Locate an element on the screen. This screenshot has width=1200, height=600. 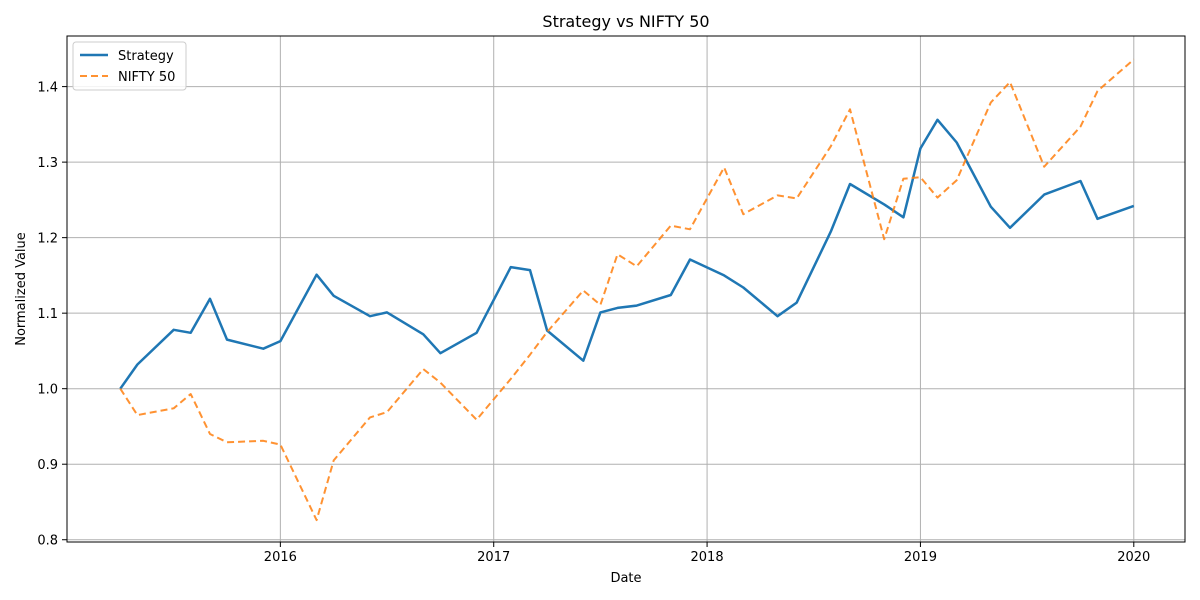
y-tick-label: 1.1 is located at coordinates (47, 314).